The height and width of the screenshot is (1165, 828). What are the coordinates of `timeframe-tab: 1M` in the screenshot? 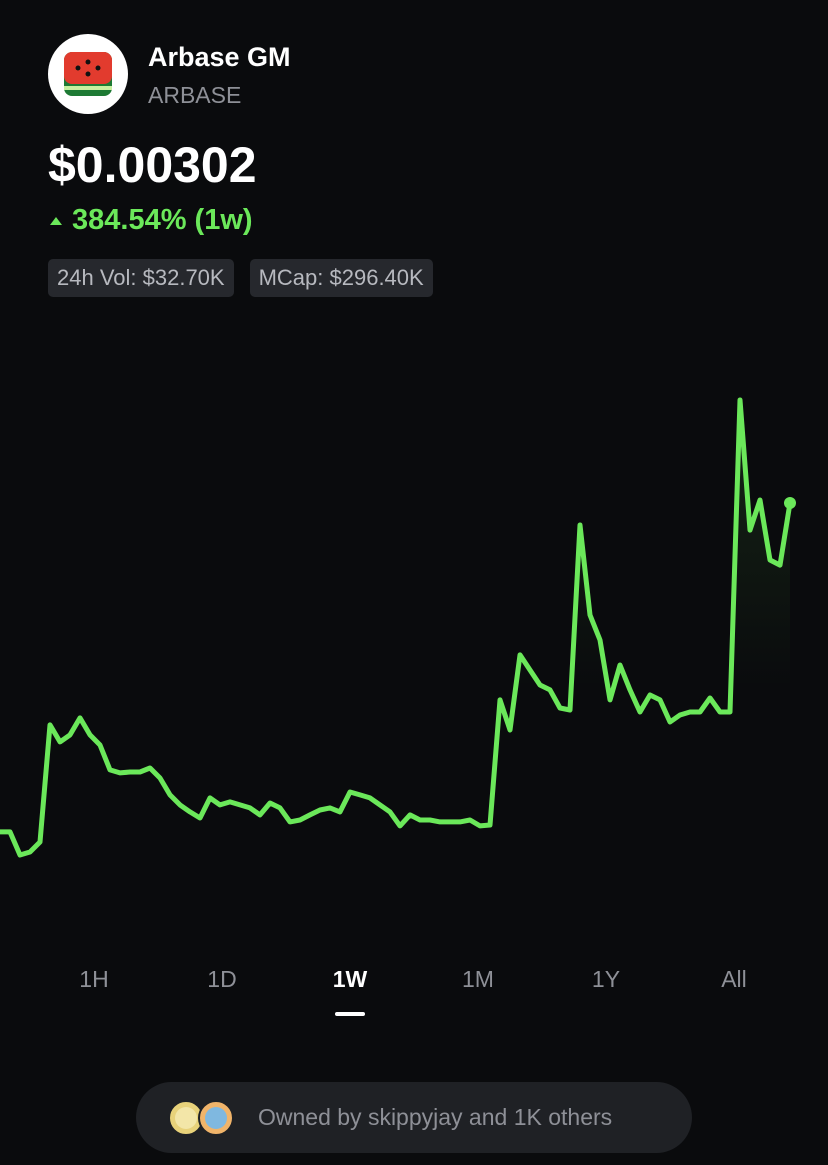 It's located at (478, 979).